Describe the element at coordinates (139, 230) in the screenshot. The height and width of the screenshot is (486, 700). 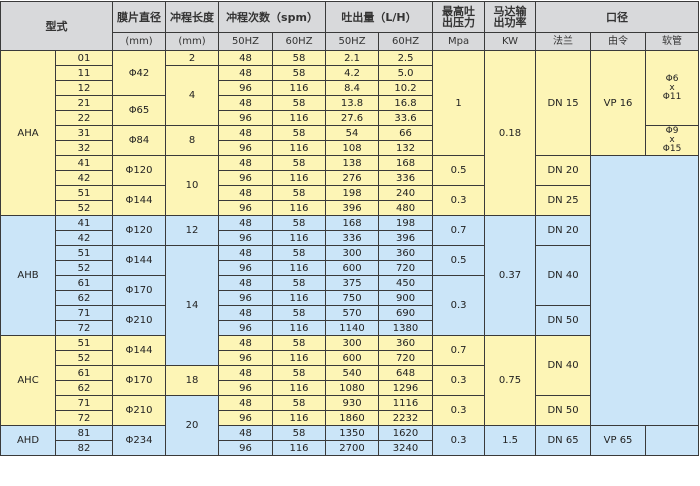
I see `cell-dia: Φ120` at that location.